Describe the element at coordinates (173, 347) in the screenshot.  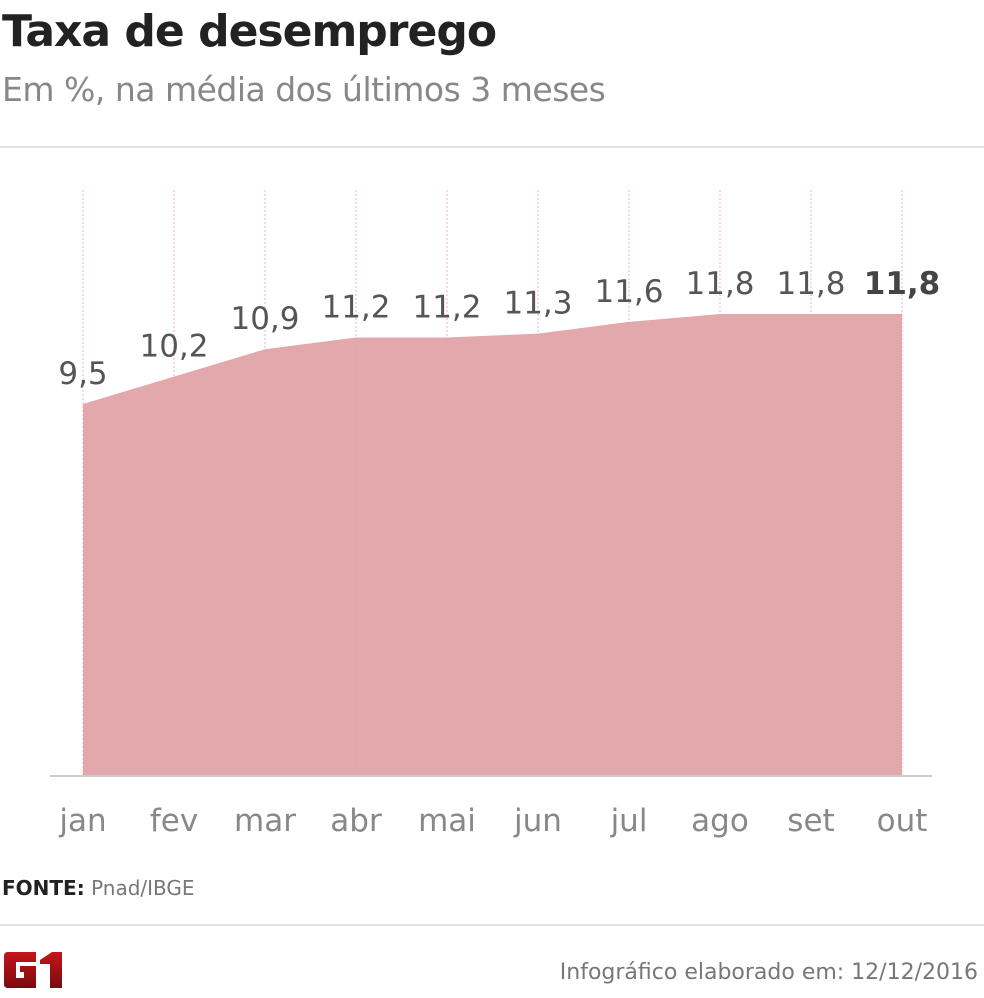
I see `data-label: 10,2` at that location.